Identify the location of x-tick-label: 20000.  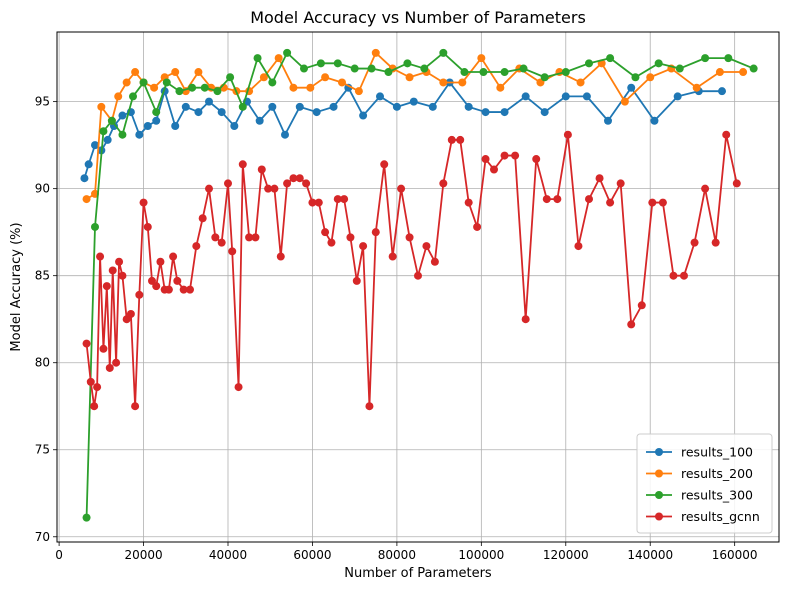
(143, 555).